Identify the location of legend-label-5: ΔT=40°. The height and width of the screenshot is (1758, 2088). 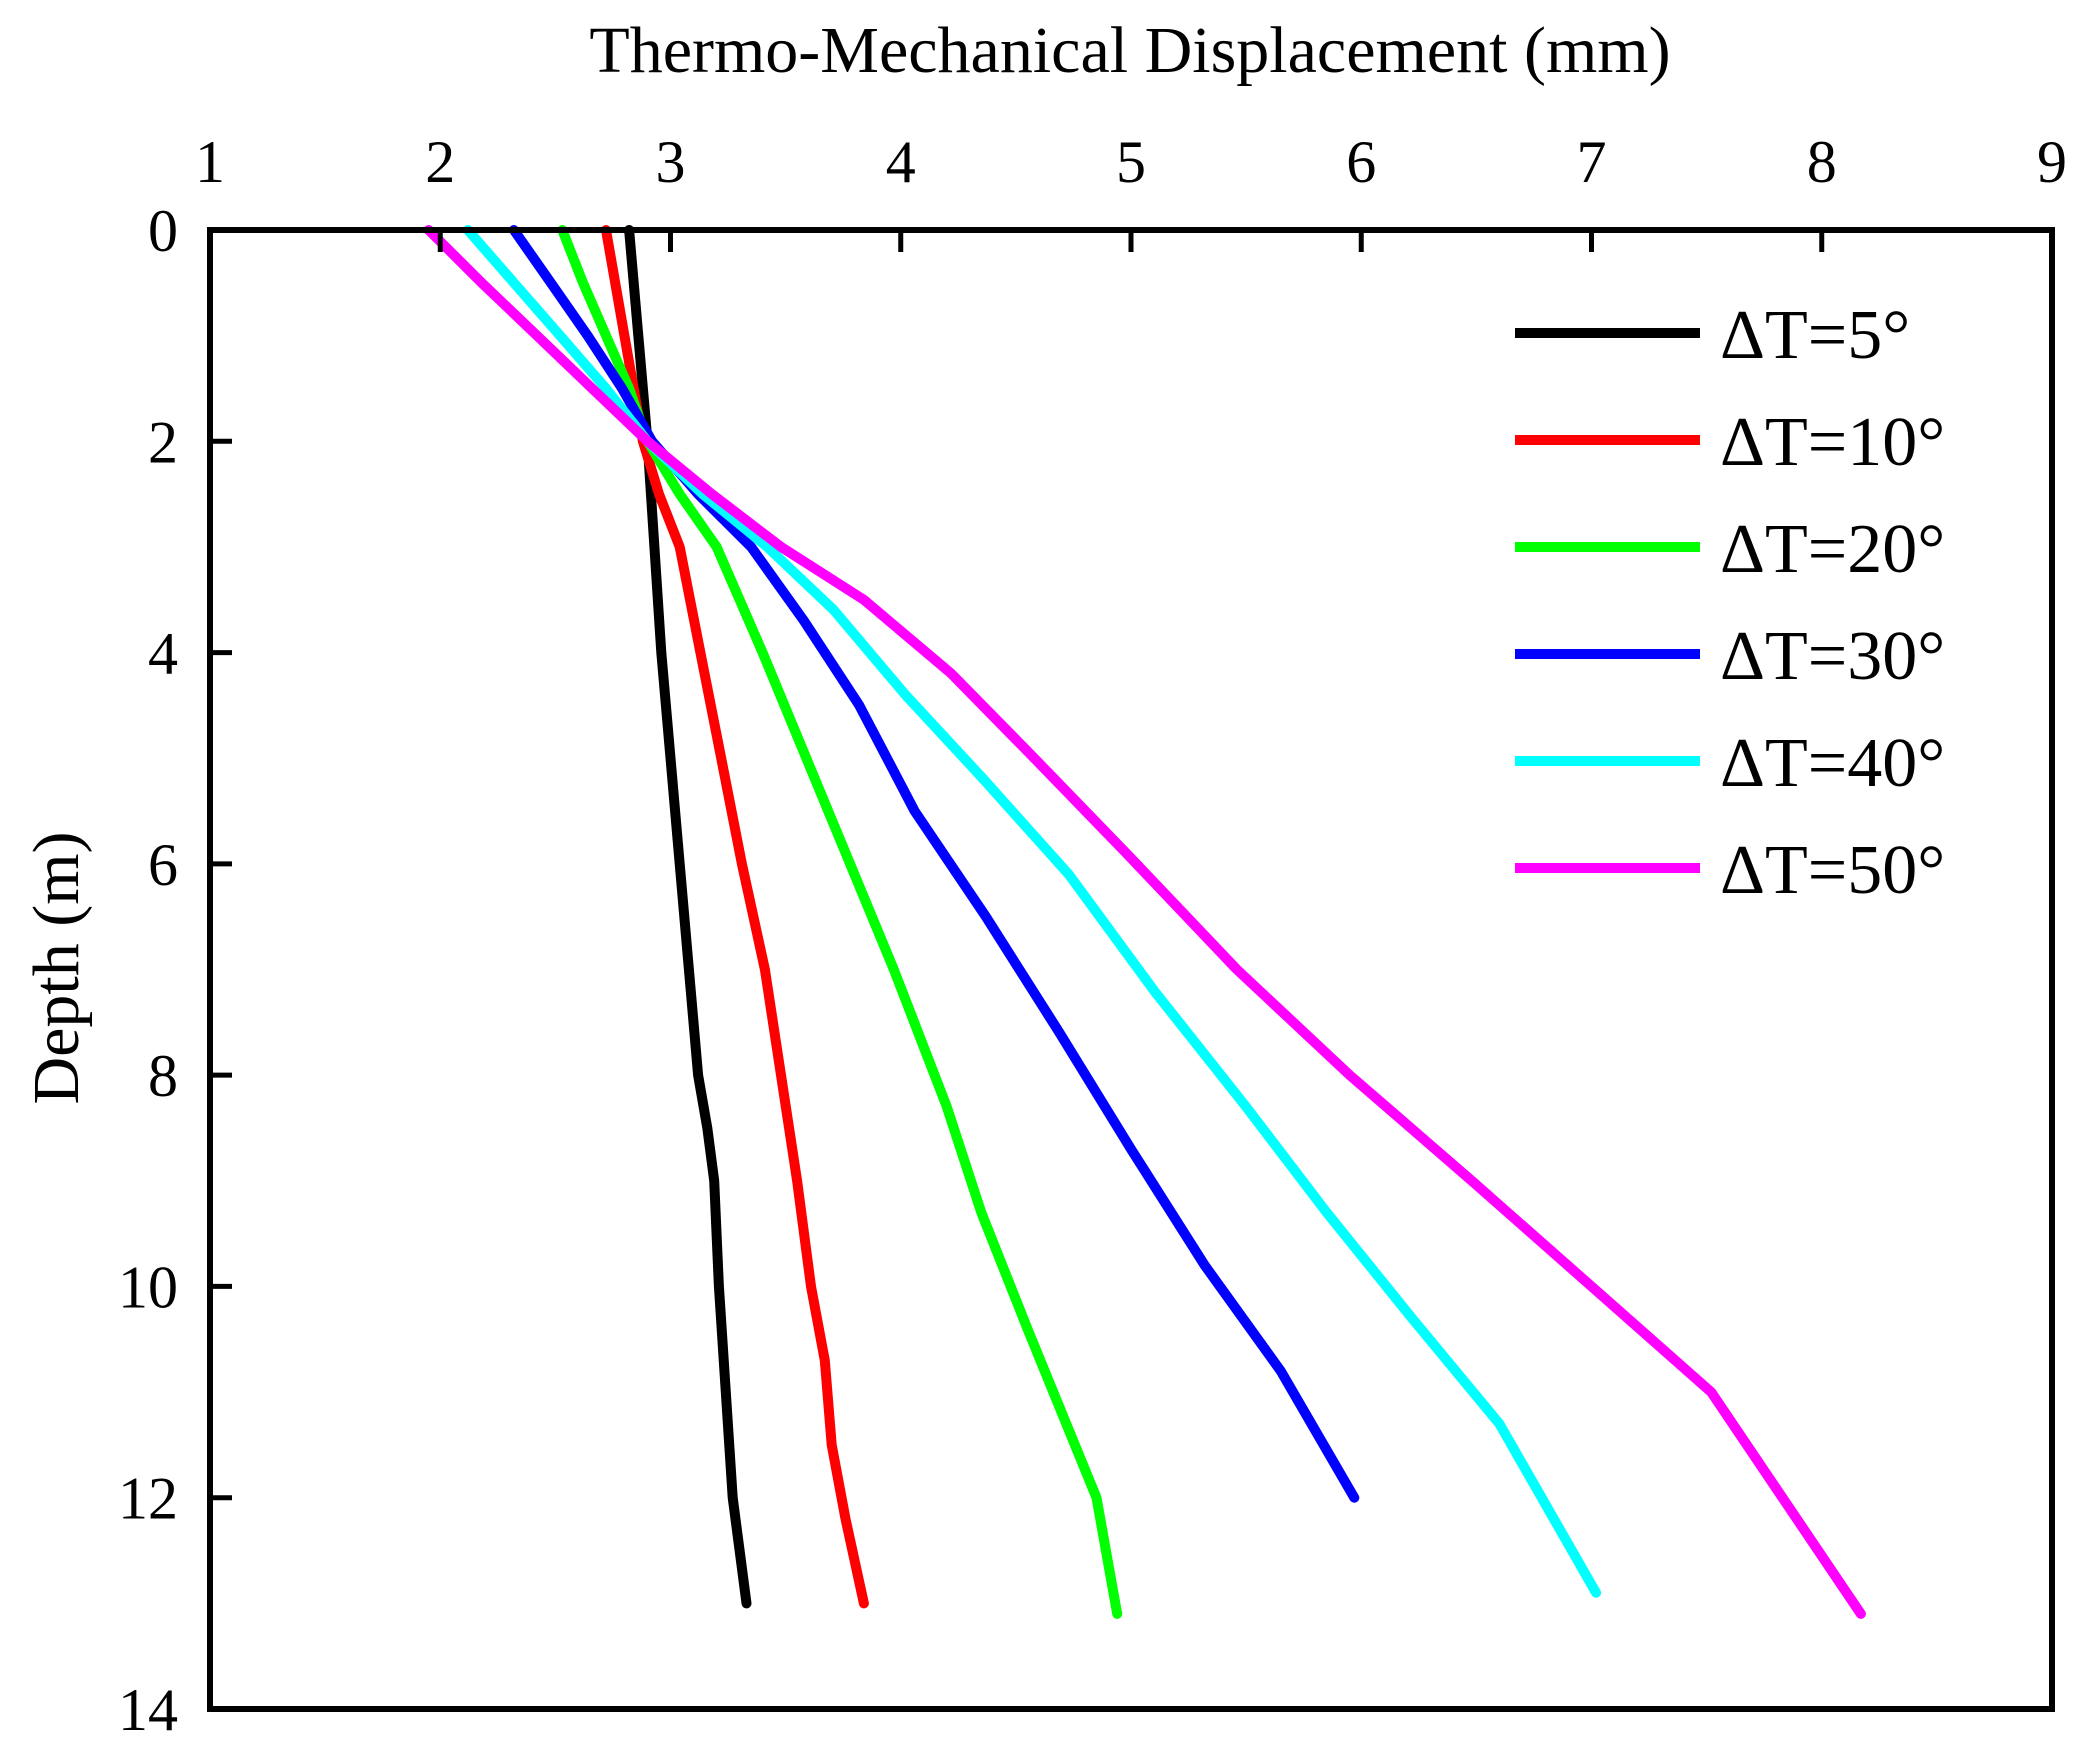
(1832, 763).